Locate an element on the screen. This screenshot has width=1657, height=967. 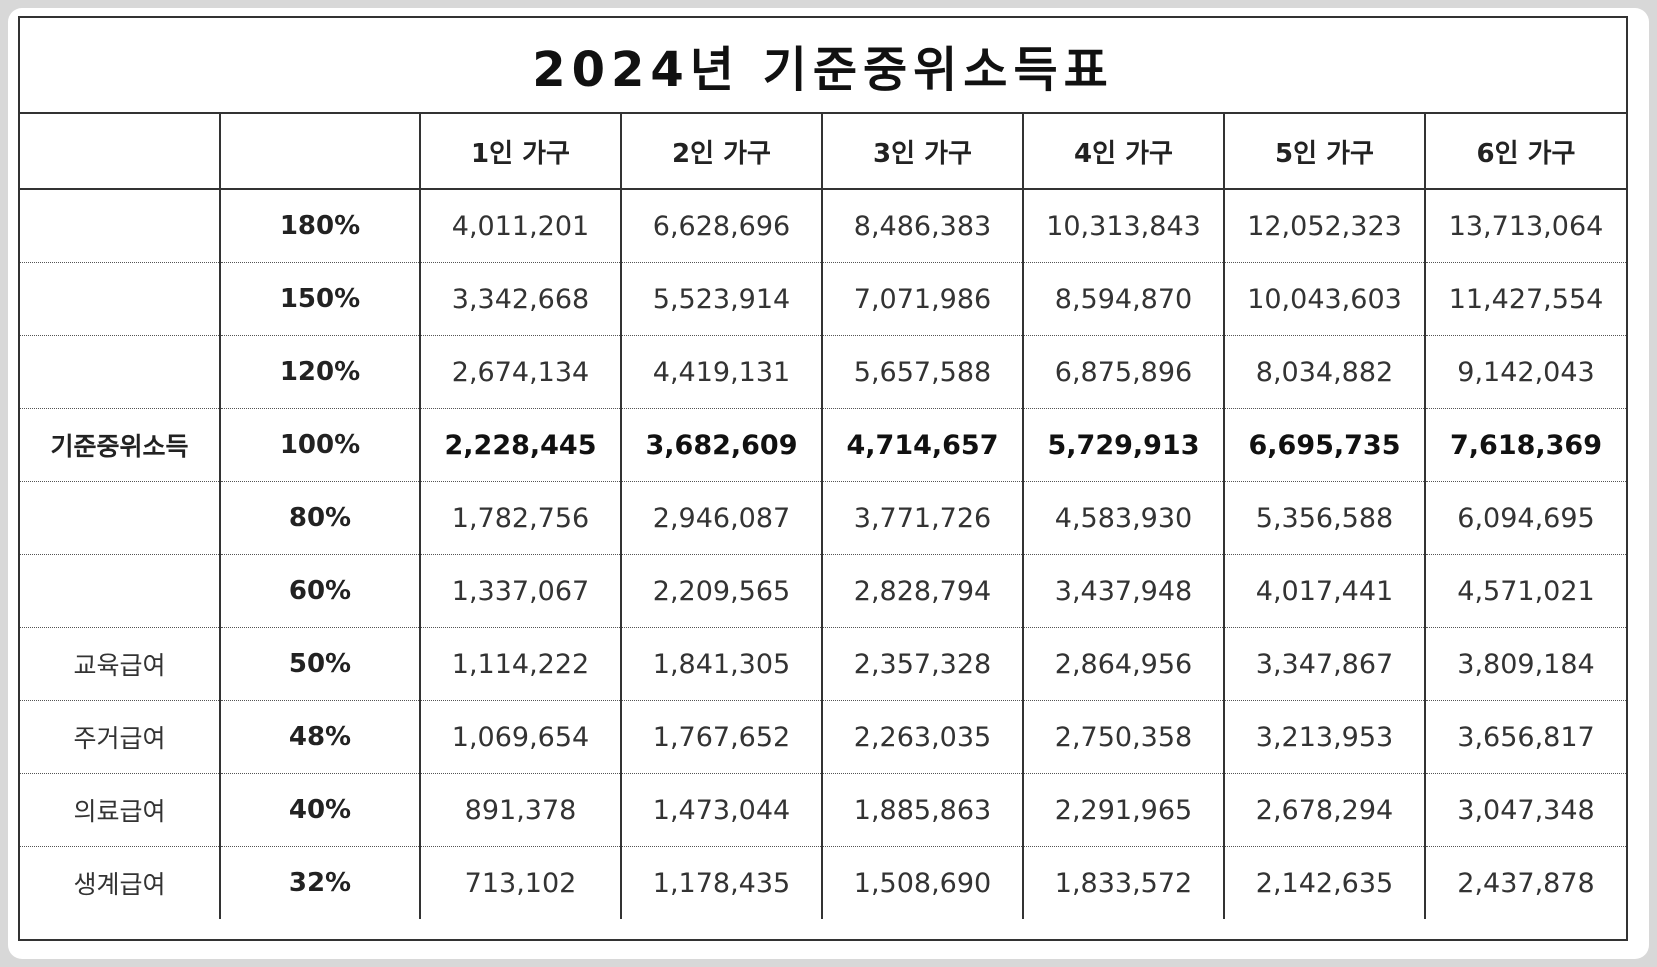
column-header: 6인 가구 is located at coordinates (1525, 152).